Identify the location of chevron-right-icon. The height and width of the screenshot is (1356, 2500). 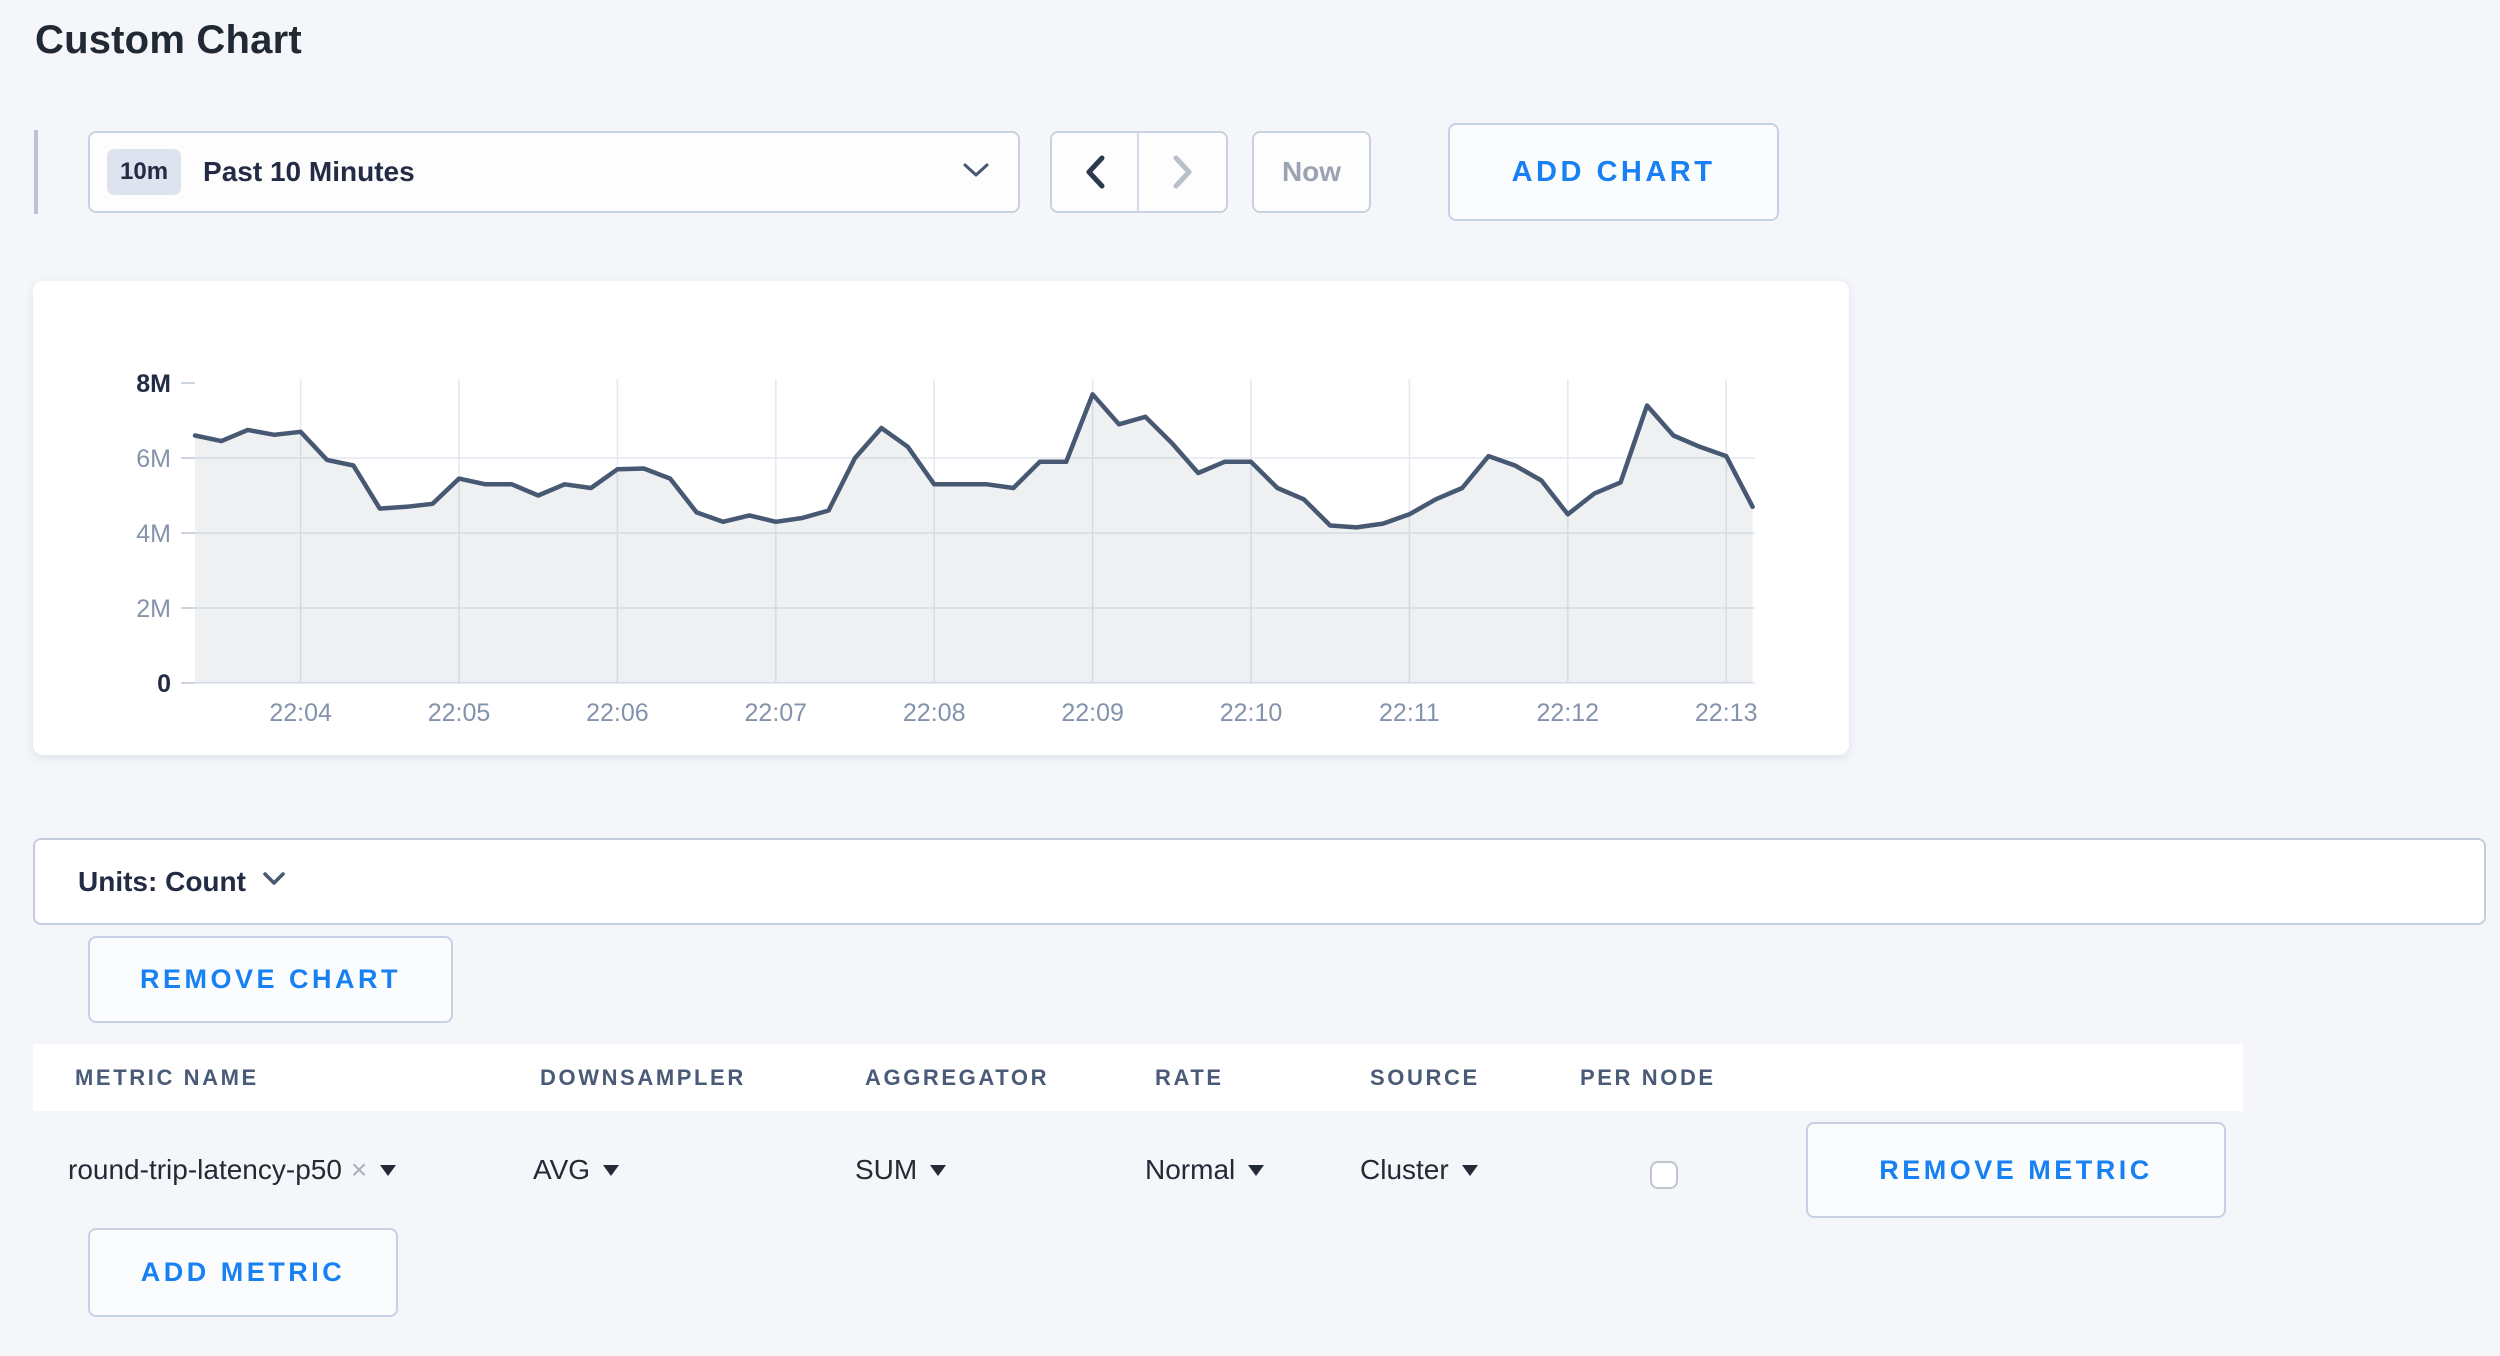
(1182, 172).